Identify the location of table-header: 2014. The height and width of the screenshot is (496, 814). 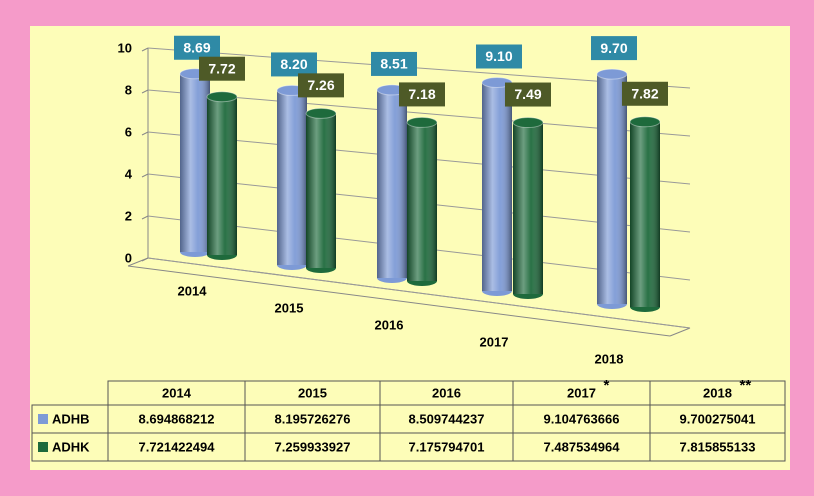
(177, 392).